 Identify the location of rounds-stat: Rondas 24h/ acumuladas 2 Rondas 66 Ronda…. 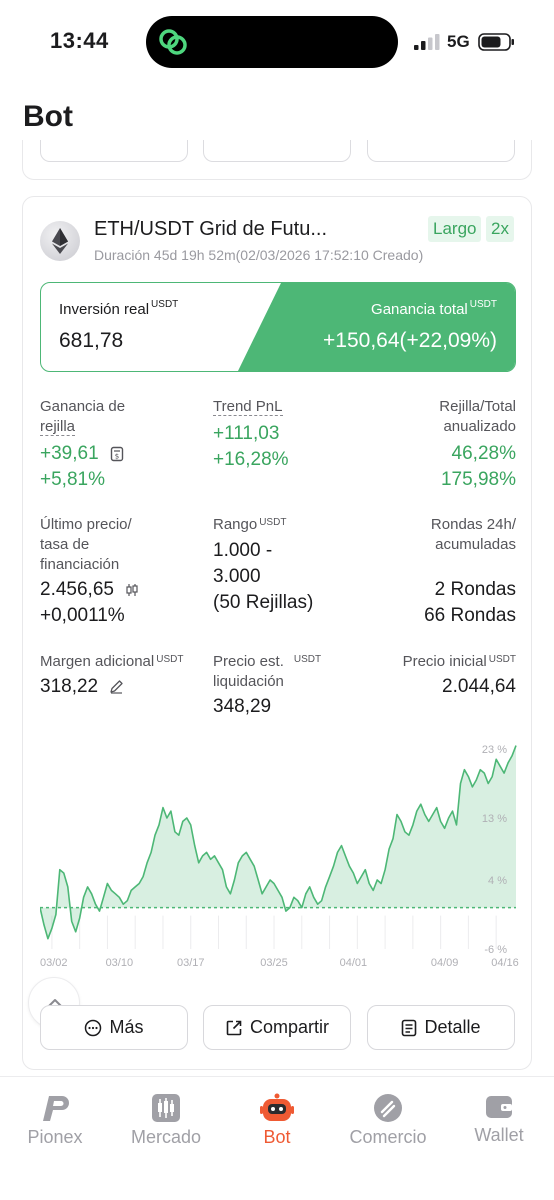
(470, 571).